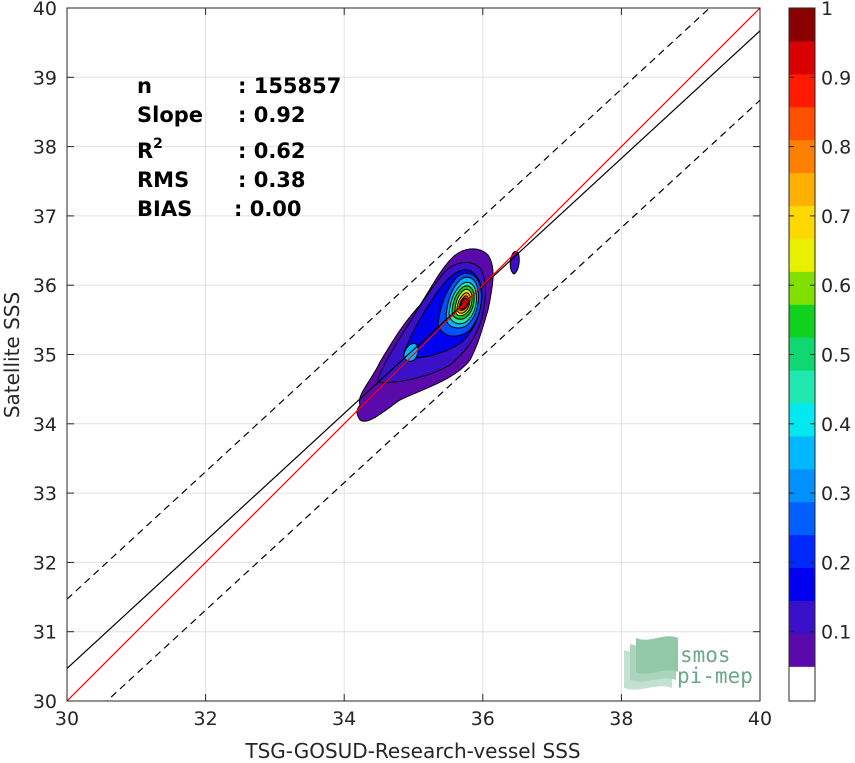  What do you see at coordinates (272, 115) in the screenshot?
I see `stat-slope-value: : 0.92` at bounding box center [272, 115].